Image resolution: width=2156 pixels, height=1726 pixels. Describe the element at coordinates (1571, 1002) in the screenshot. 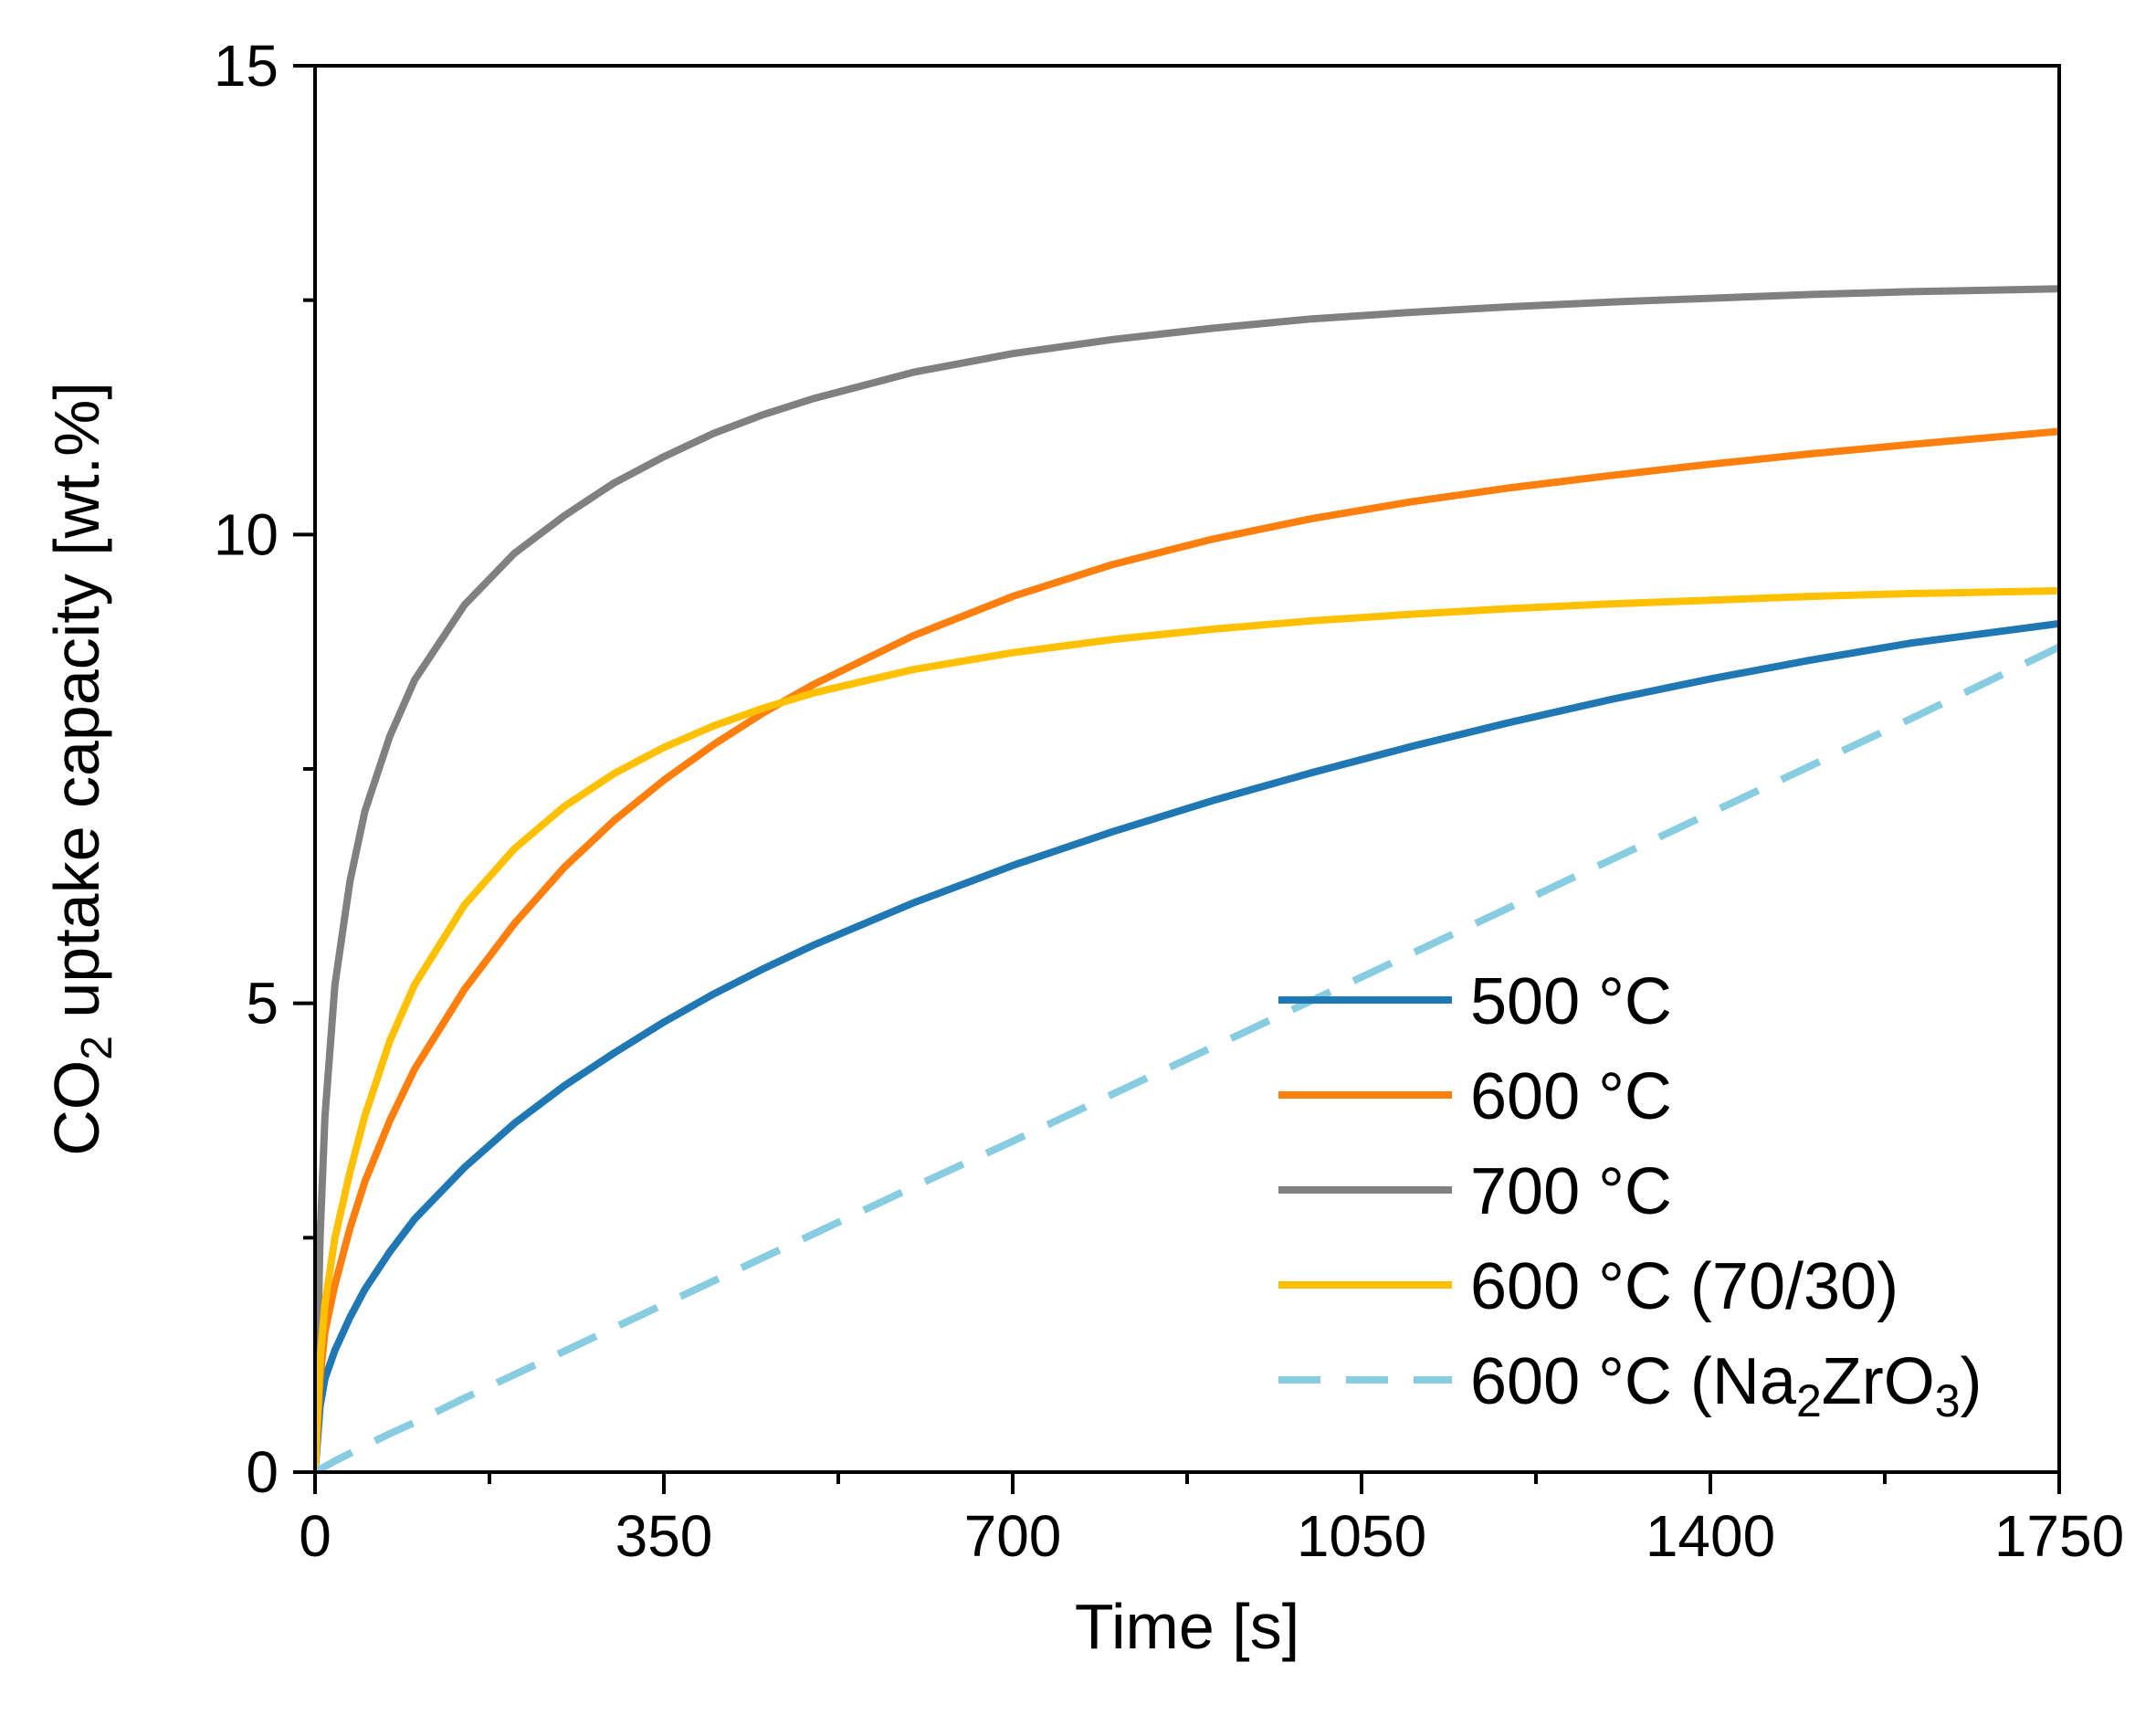

I see `legend-label-1: 500 °C` at that location.